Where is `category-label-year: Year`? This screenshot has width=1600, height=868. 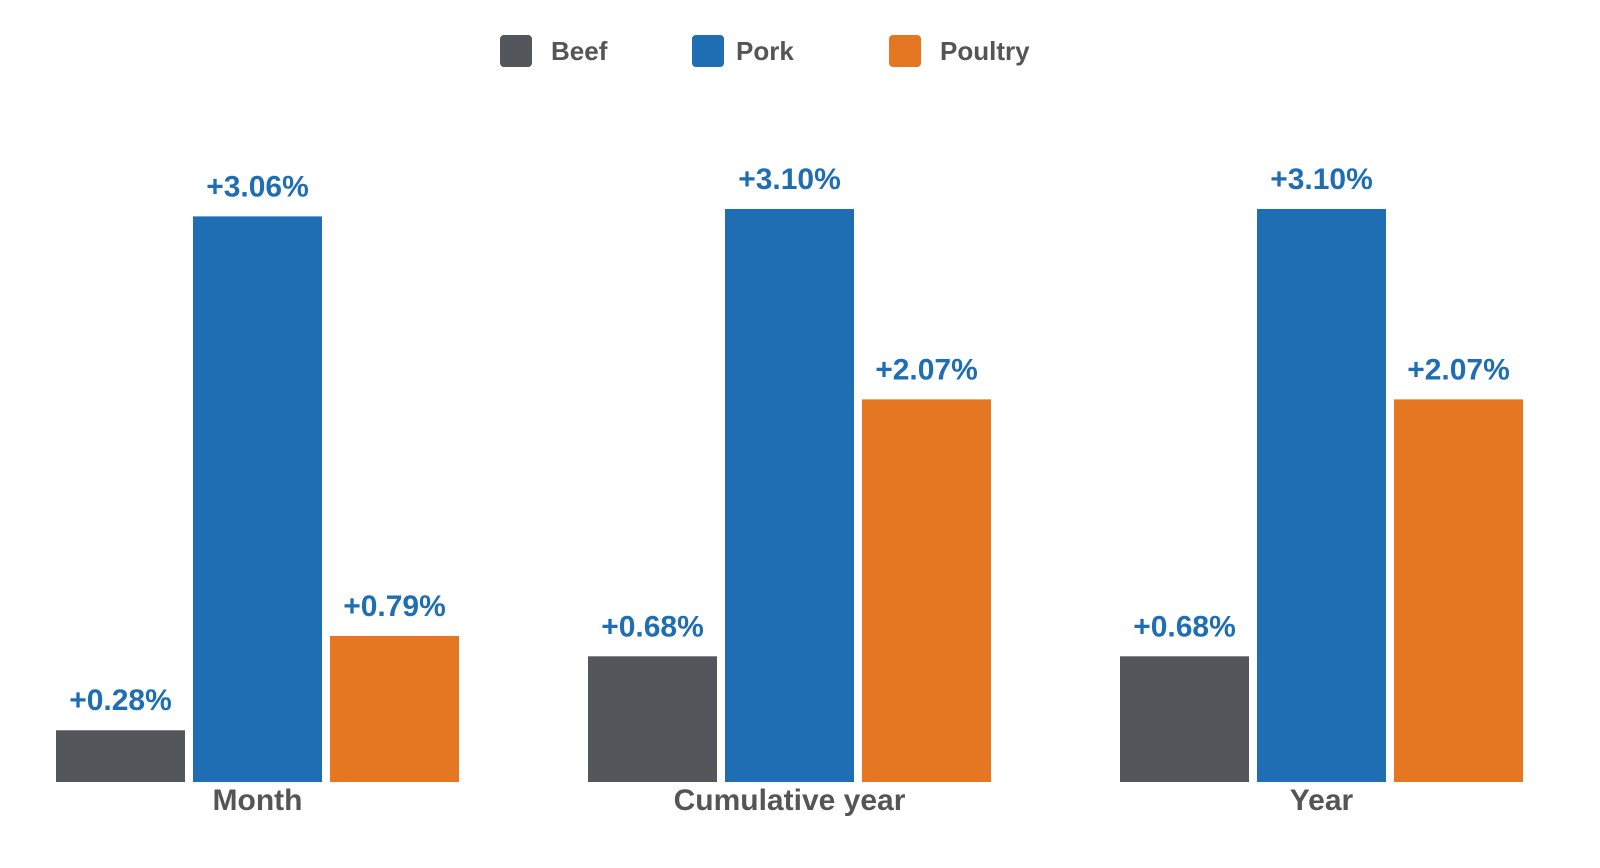
category-label-year: Year is located at coordinates (1322, 800).